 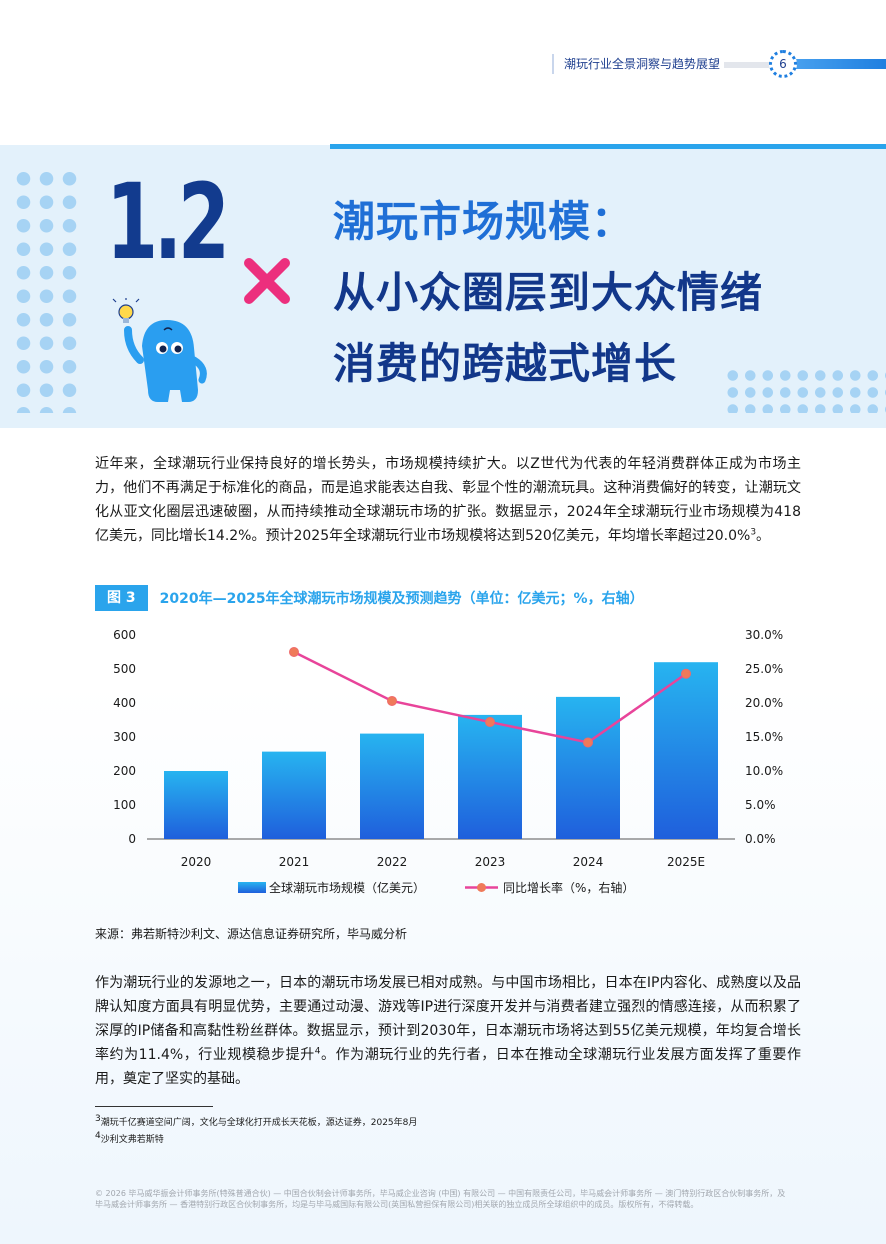 I want to click on cross-icon, so click(x=267, y=281).